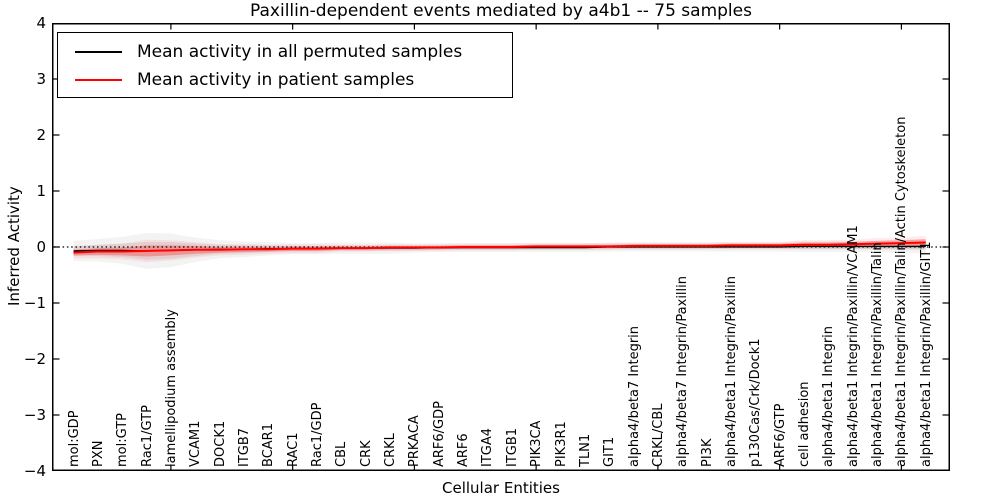 The width and height of the screenshot is (1000, 500). What do you see at coordinates (269, 445) in the screenshot?
I see `x-category-label: BCAR1` at bounding box center [269, 445].